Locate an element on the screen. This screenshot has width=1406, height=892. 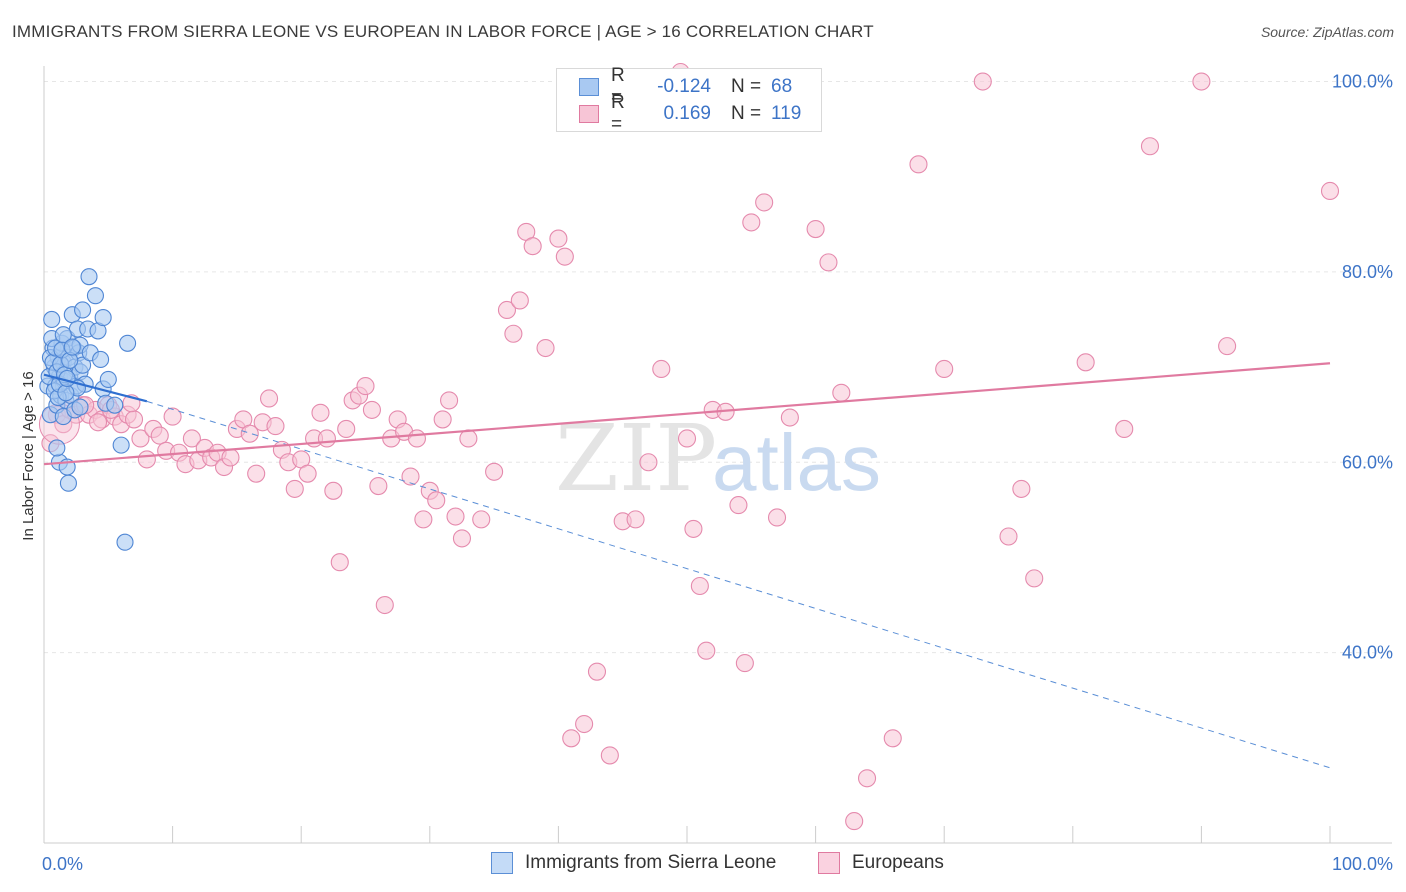
source-label: Source: ZipAtlas.com is located at coordinates (1327, 32).